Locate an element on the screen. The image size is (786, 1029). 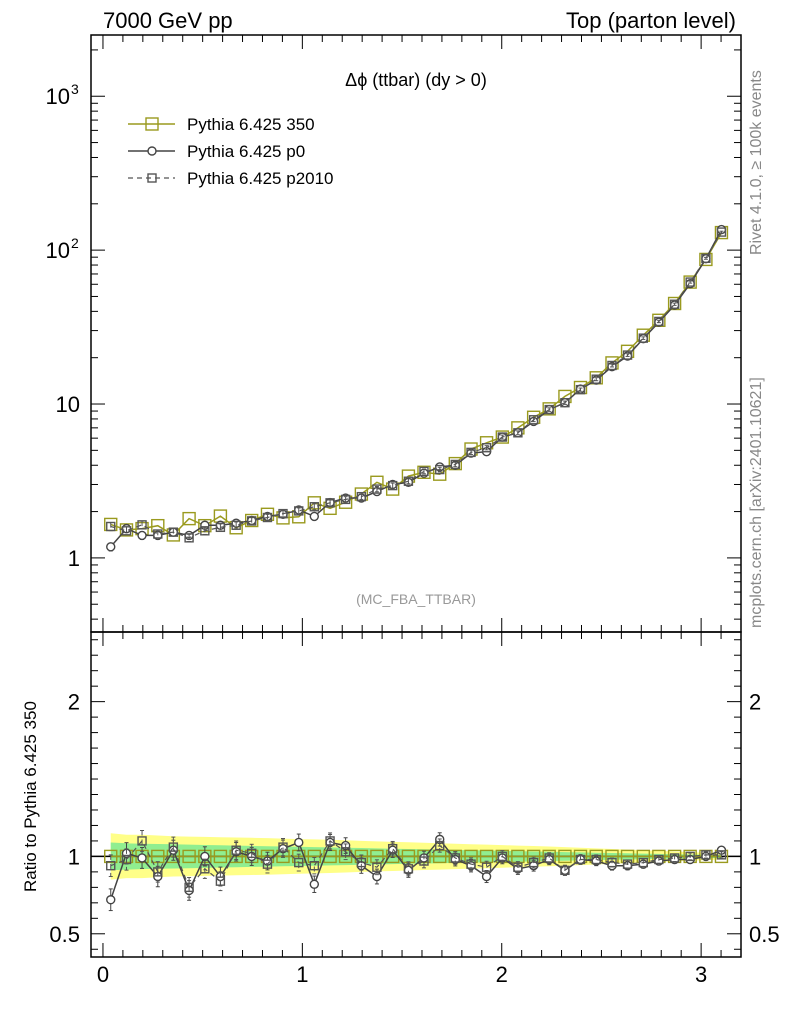
ratio-xtick-label: 0 is located at coordinates (103, 974).